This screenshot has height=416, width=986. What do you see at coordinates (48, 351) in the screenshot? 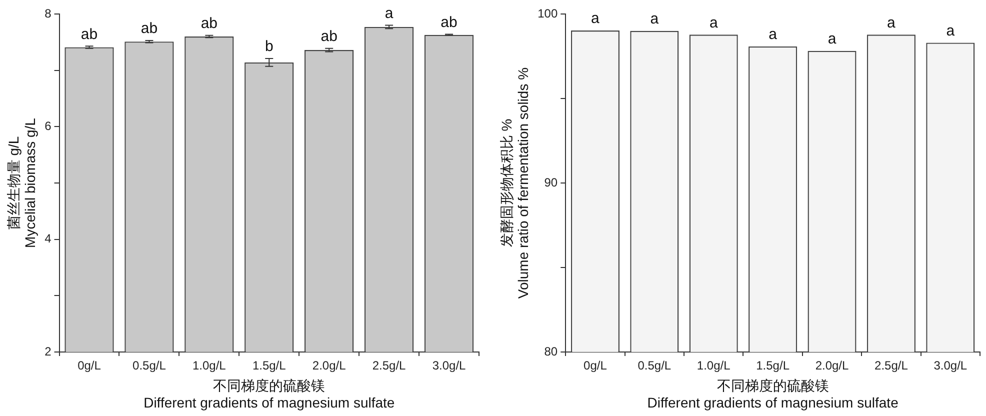
I see `y-tick-label: 2` at bounding box center [48, 351].